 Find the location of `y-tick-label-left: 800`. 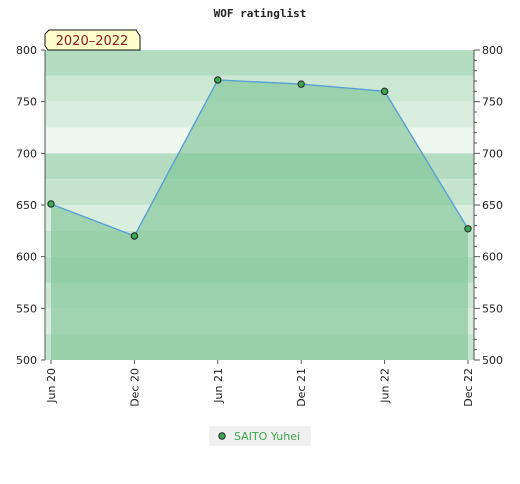

y-tick-label-left: 800 is located at coordinates (26, 50).